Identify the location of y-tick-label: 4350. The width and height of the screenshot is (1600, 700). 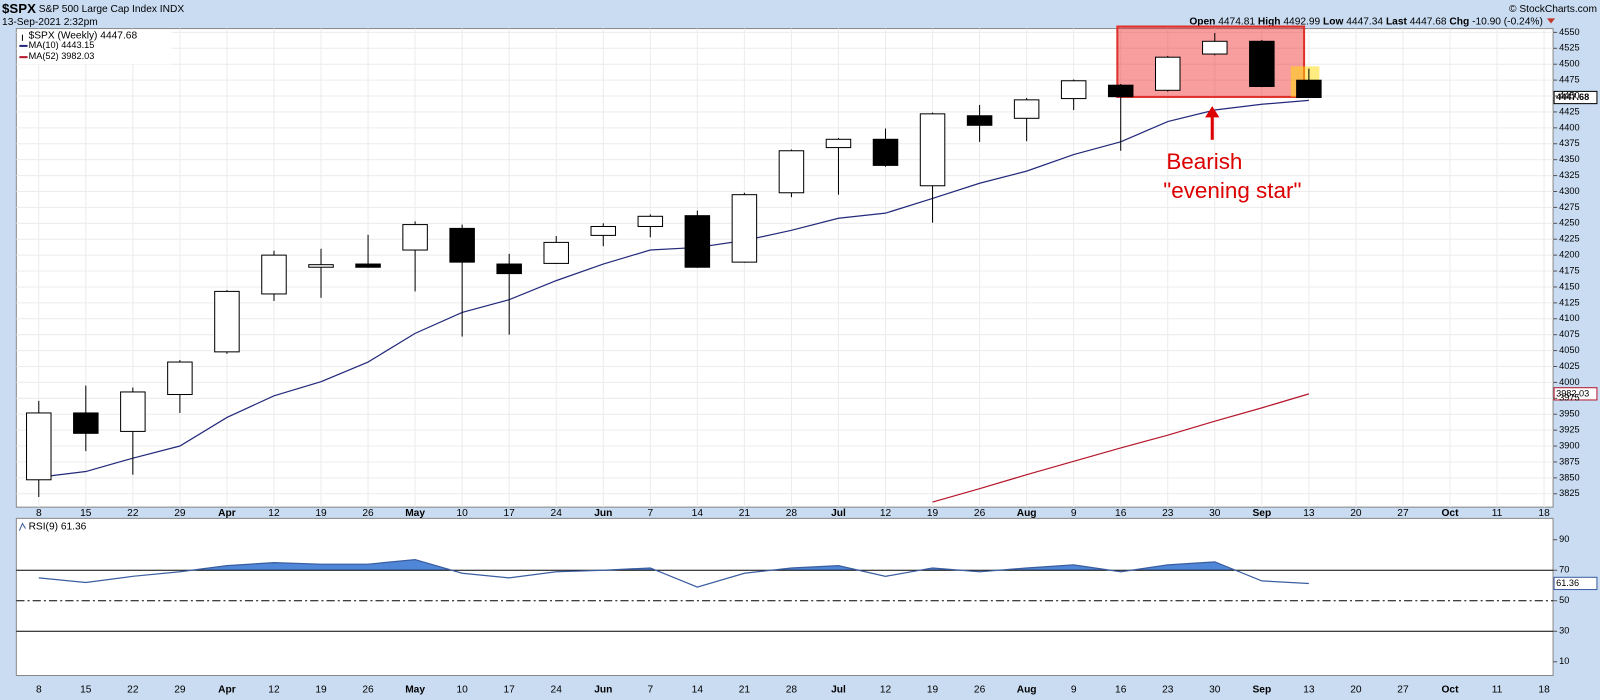
(1569, 159).